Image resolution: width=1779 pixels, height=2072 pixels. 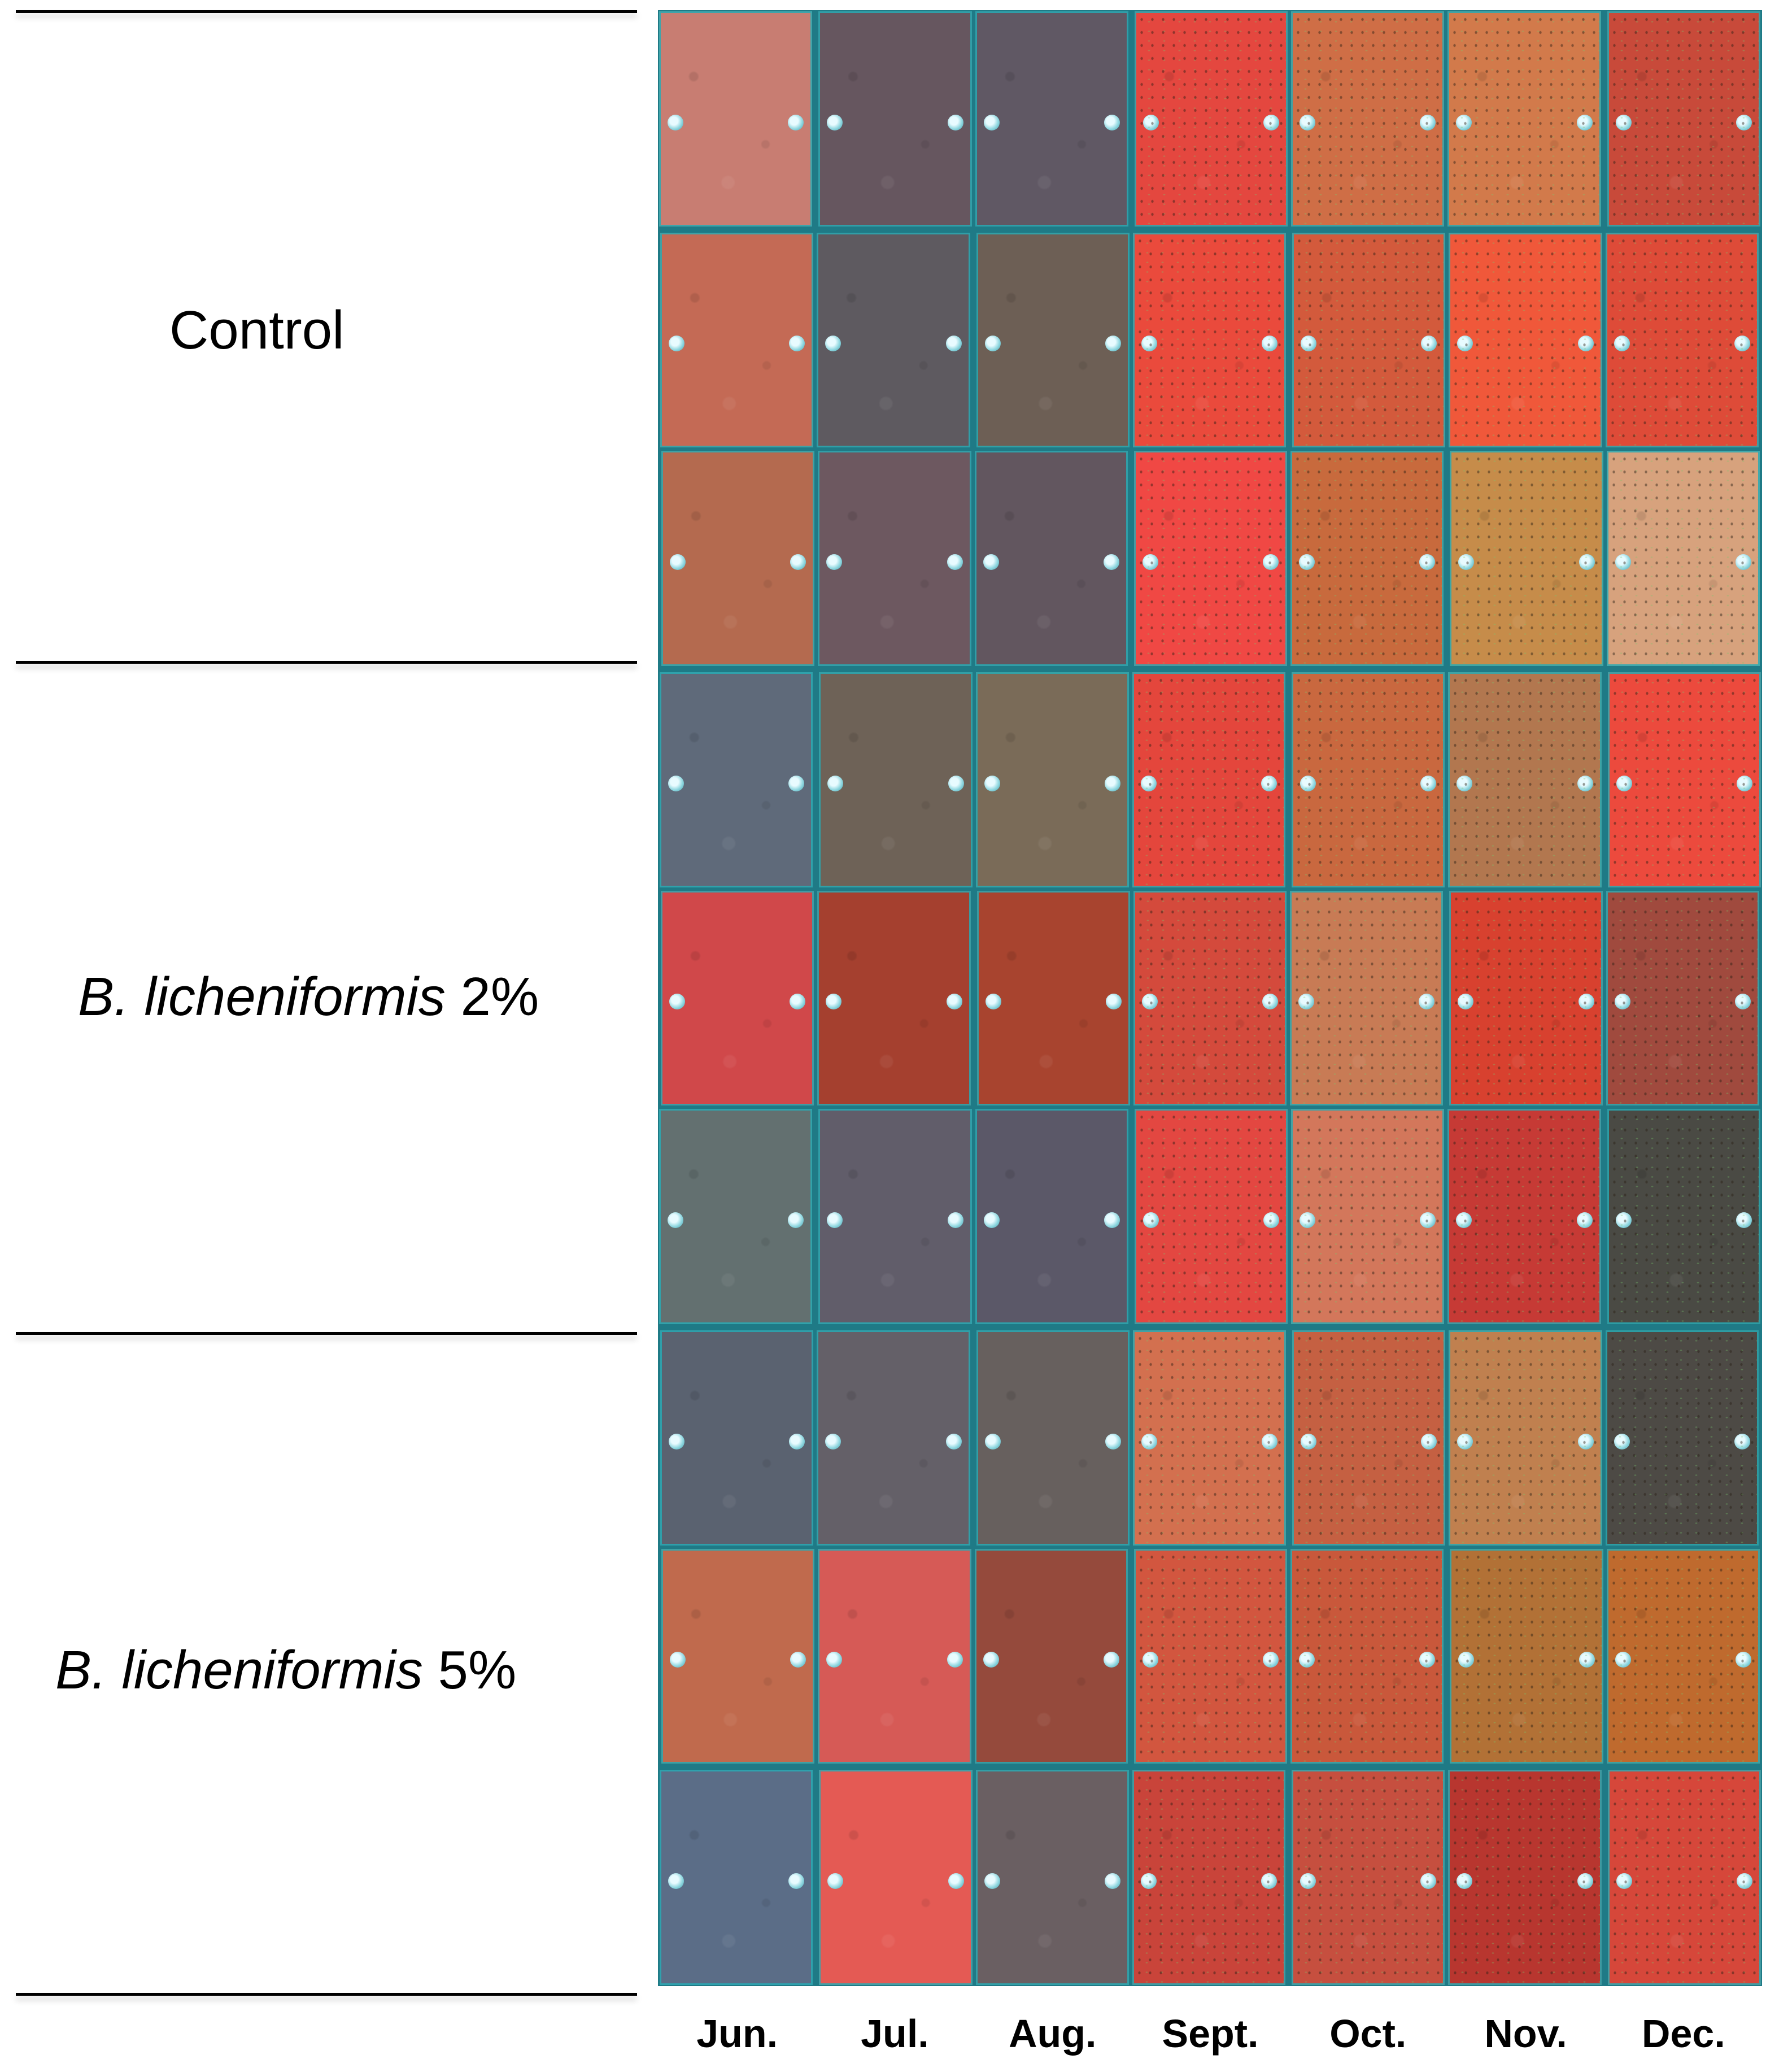 What do you see at coordinates (1526, 2034) in the screenshot?
I see `month-label: Nov.` at bounding box center [1526, 2034].